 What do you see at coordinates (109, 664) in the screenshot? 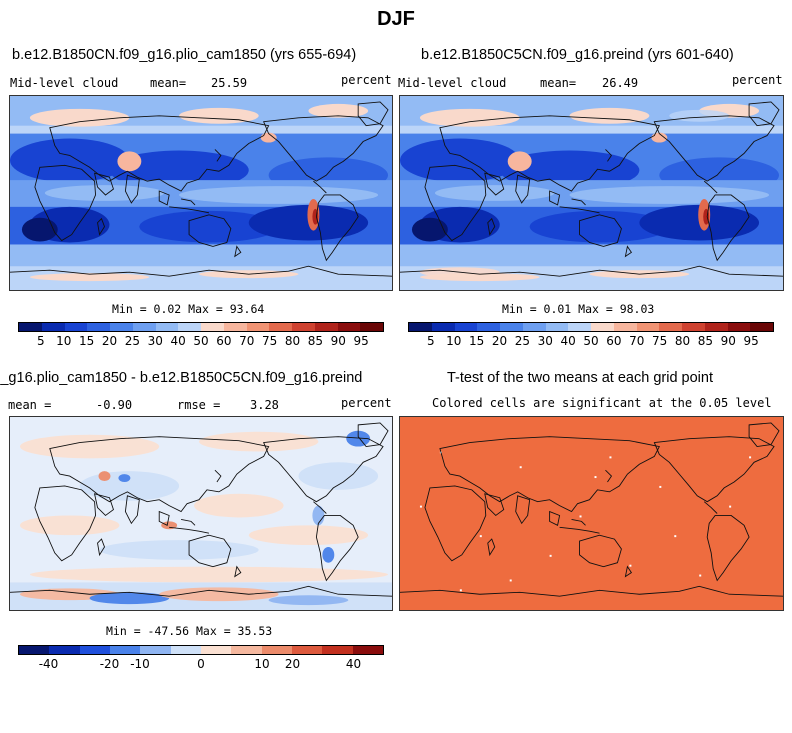
I see `colorbar-tick-label: -20` at bounding box center [109, 664].